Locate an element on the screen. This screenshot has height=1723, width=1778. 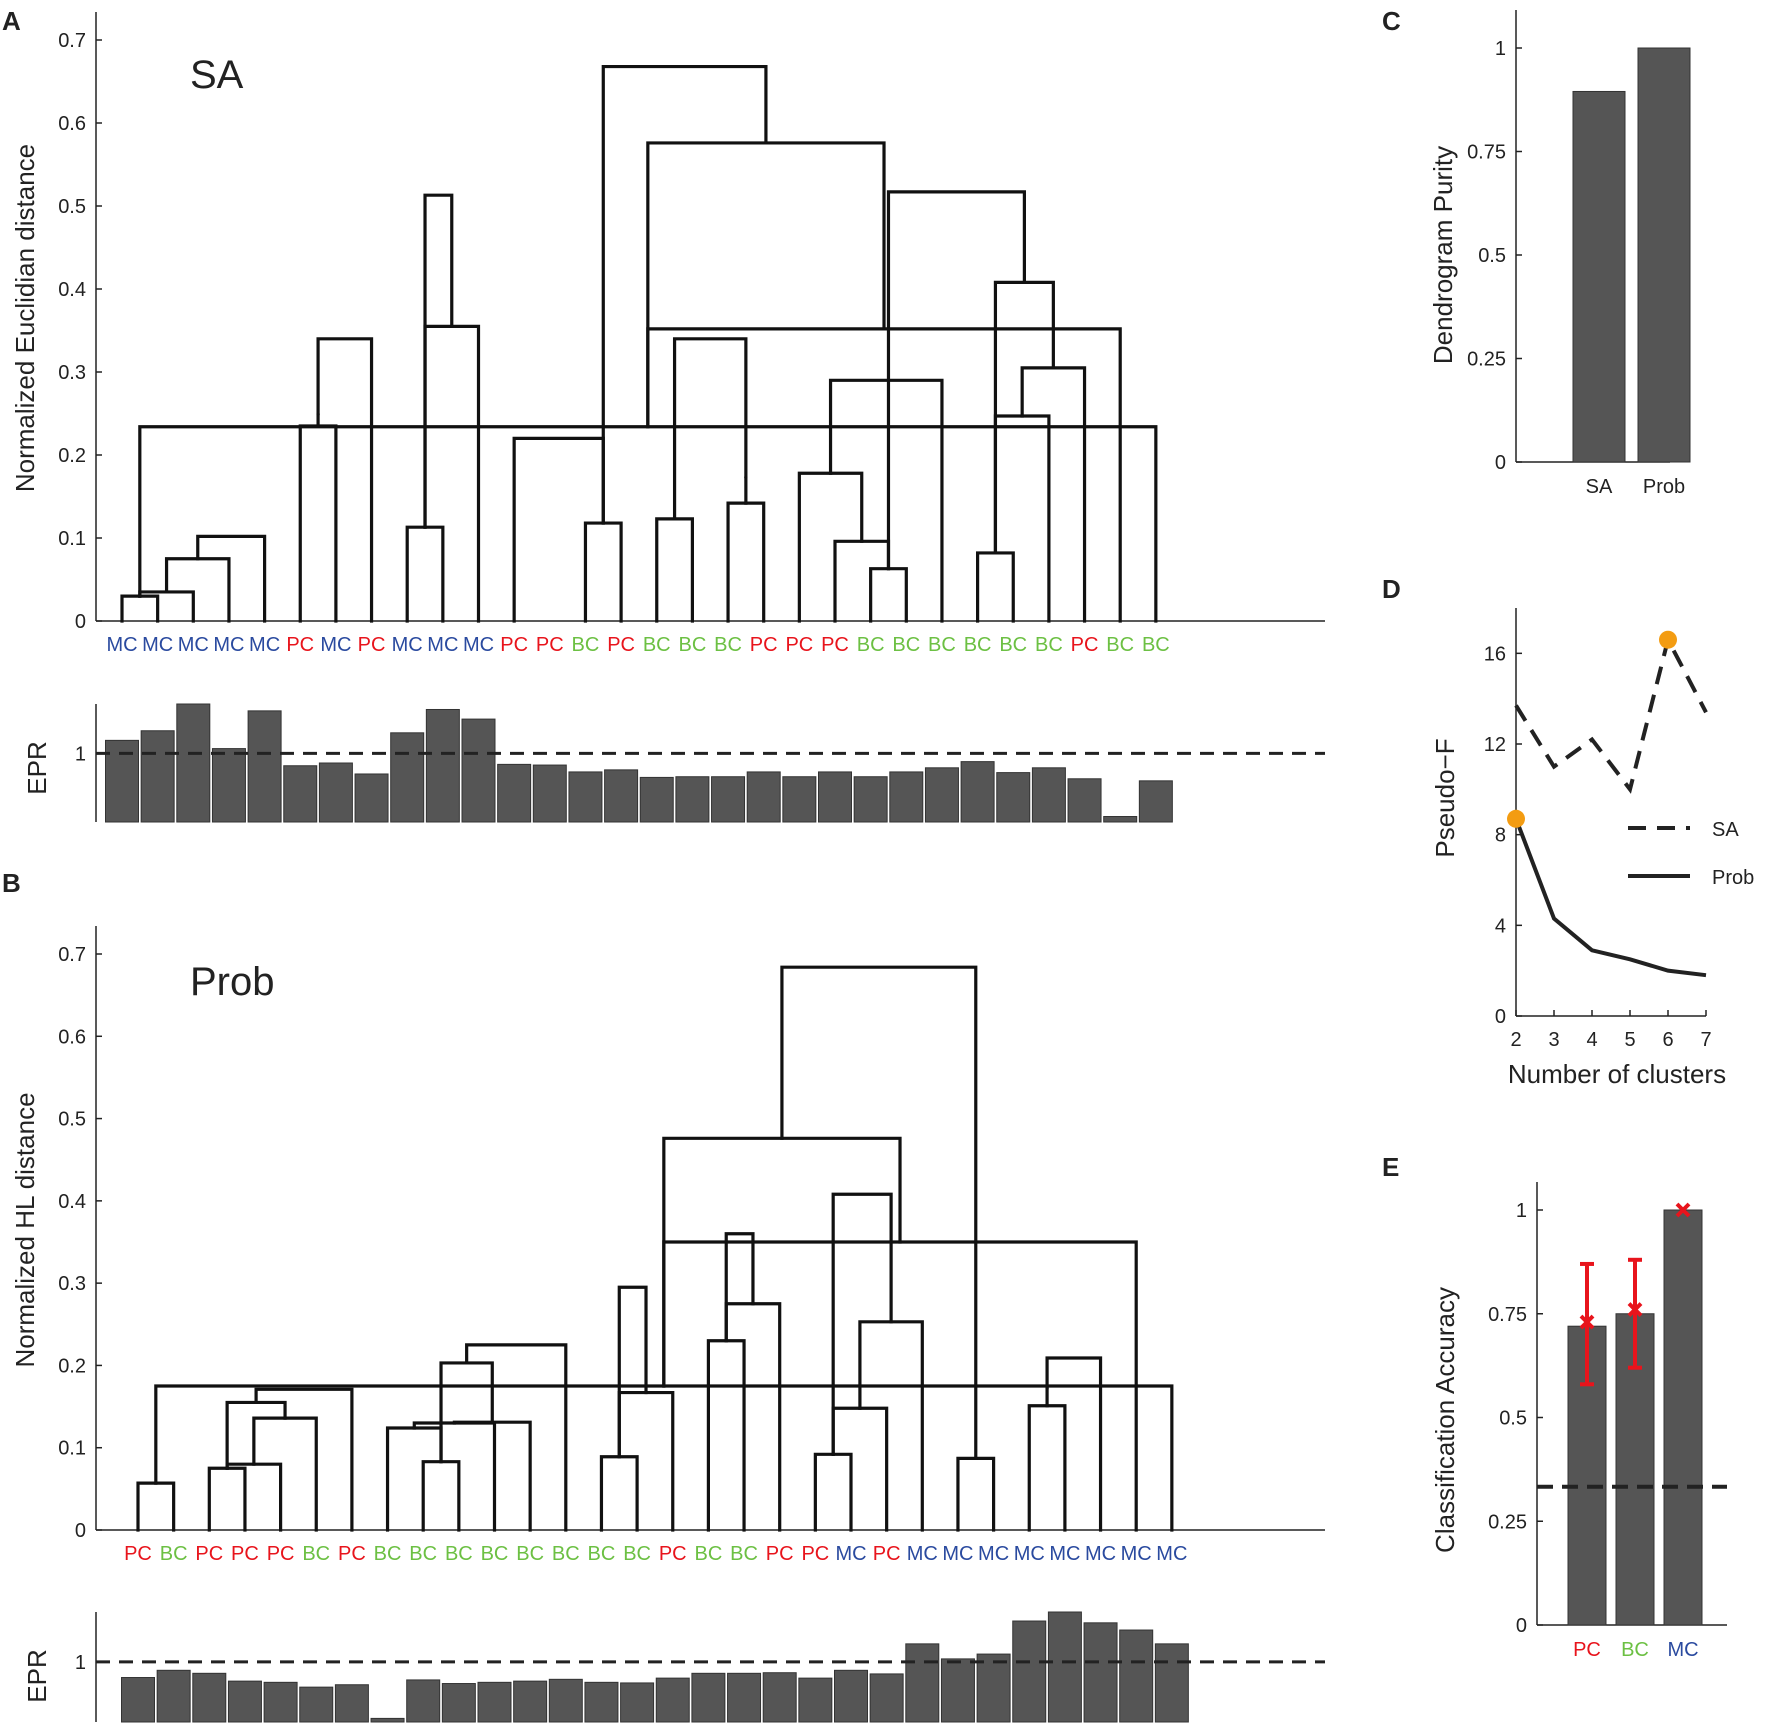
x-tick-label: 7 is located at coordinates (1705, 1040).